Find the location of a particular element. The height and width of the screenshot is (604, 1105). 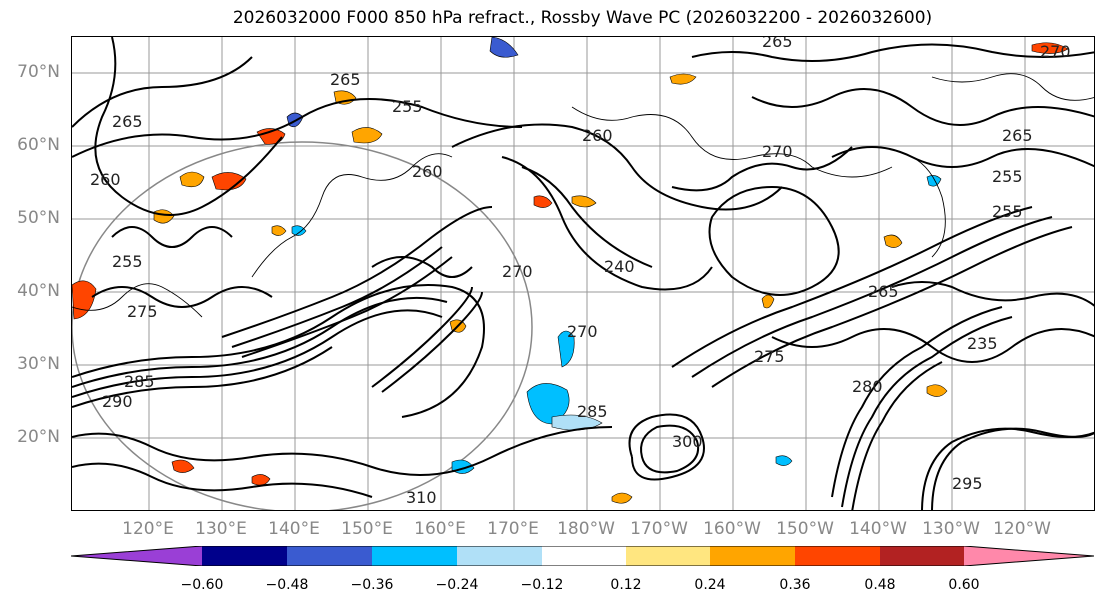

colorbar-tick: −0.60 is located at coordinates (202, 585).